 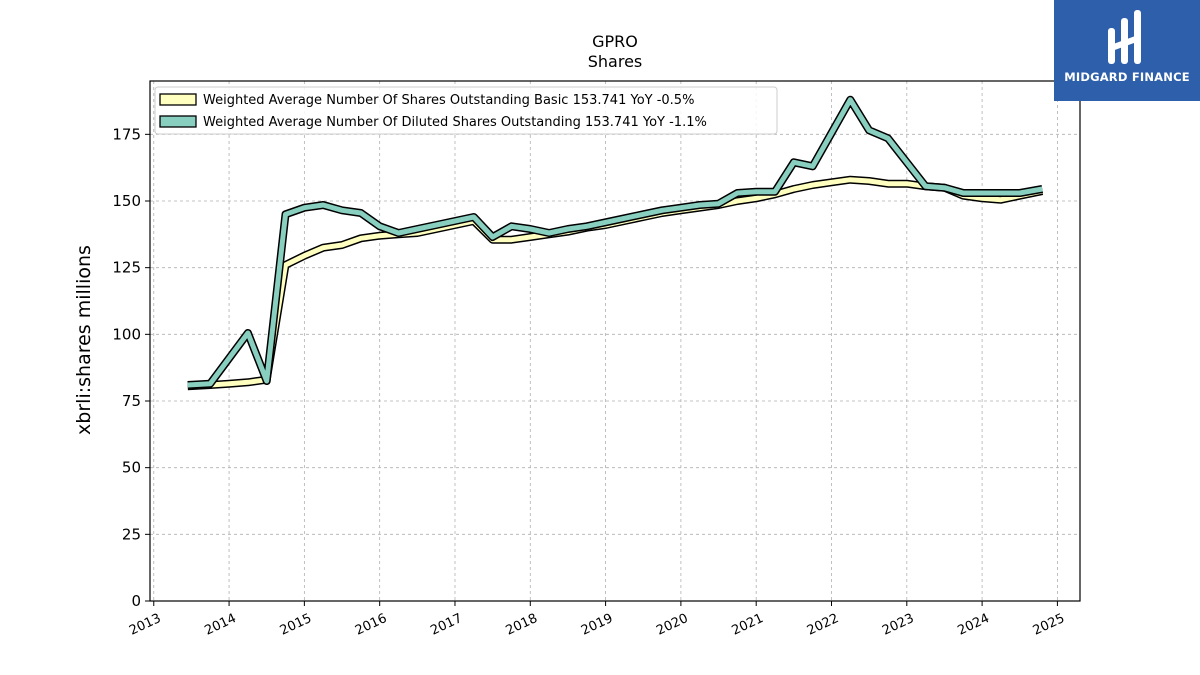 What do you see at coordinates (145, 625) in the screenshot?
I see `x-tick-label: 2013` at bounding box center [145, 625].